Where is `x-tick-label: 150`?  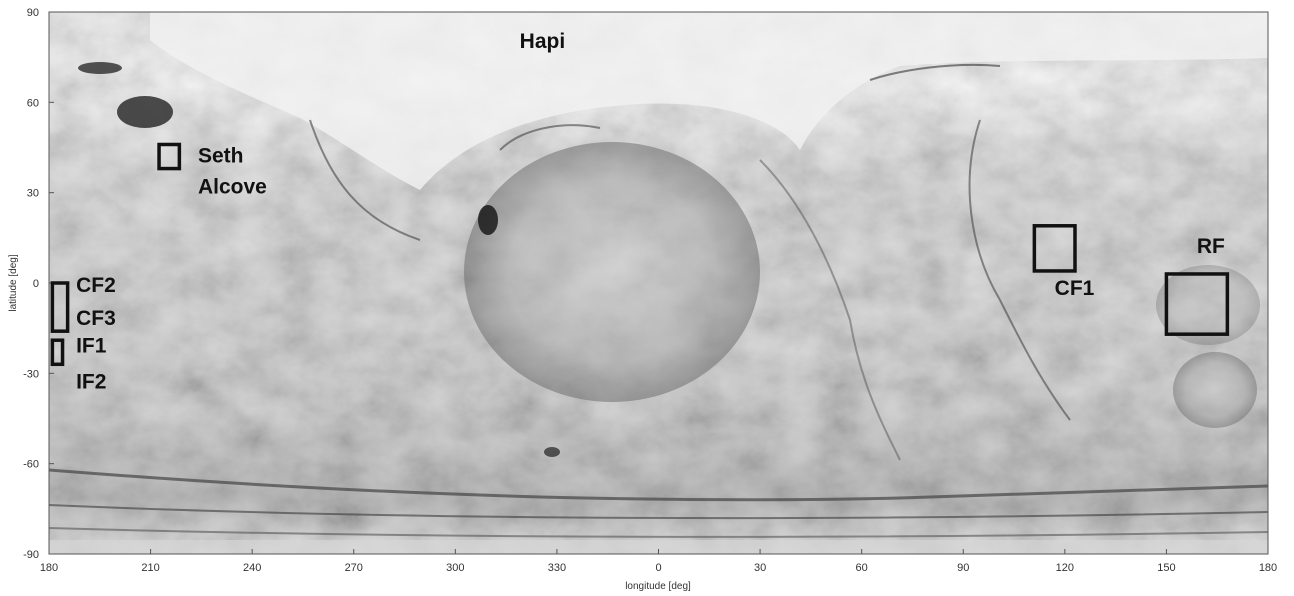 x-tick-label: 150 is located at coordinates (1166, 568).